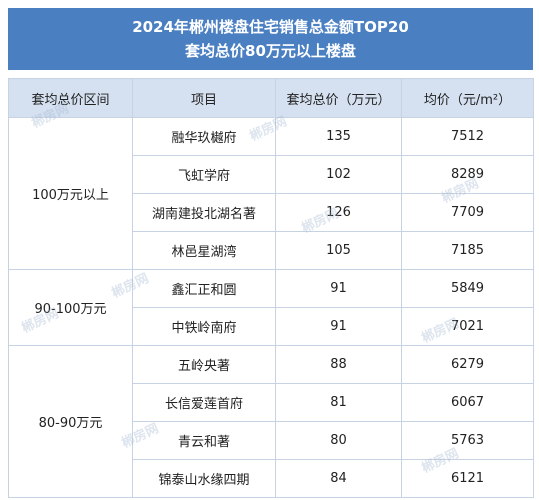  Describe the element at coordinates (338, 212) in the screenshot. I see `total-cell: 126` at that location.